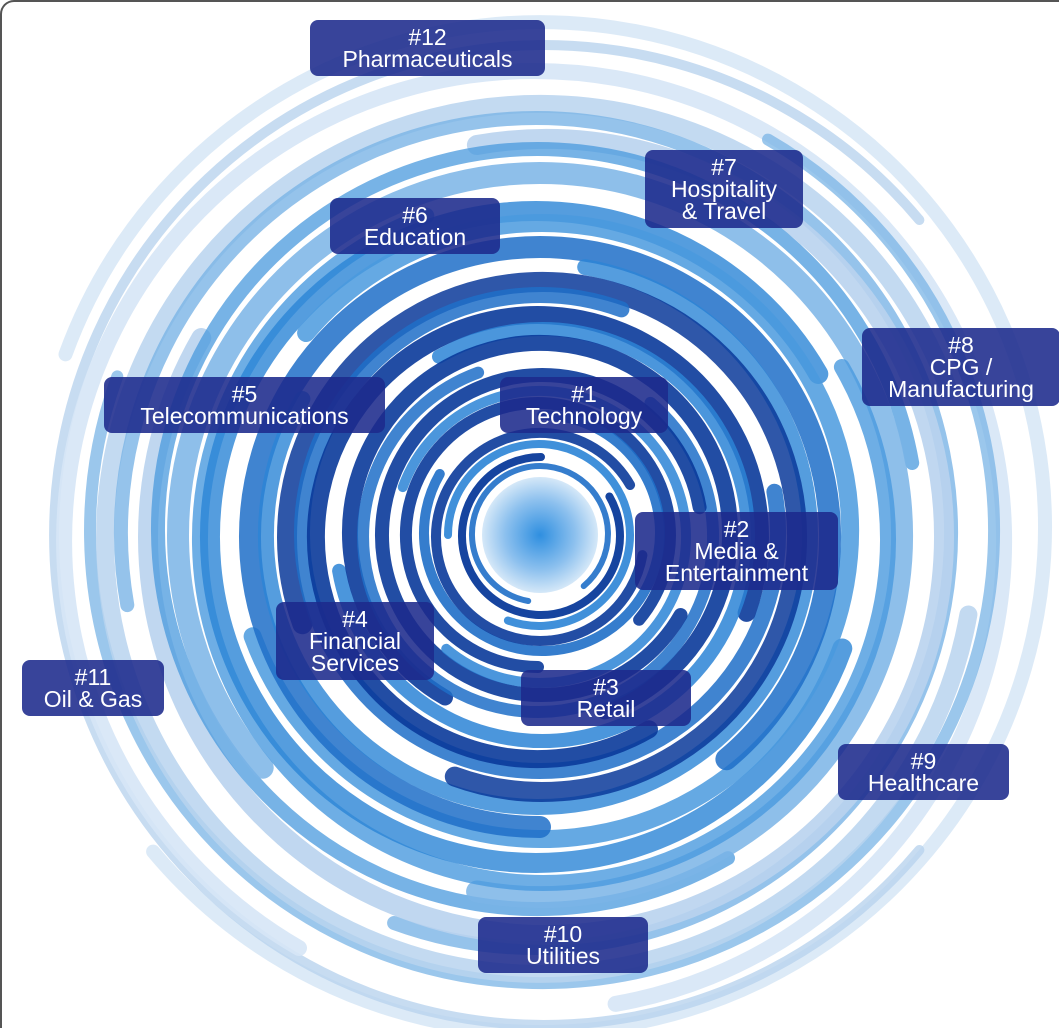 The width and height of the screenshot is (1059, 1028). I want to click on industry-name: Retail, so click(606, 709).